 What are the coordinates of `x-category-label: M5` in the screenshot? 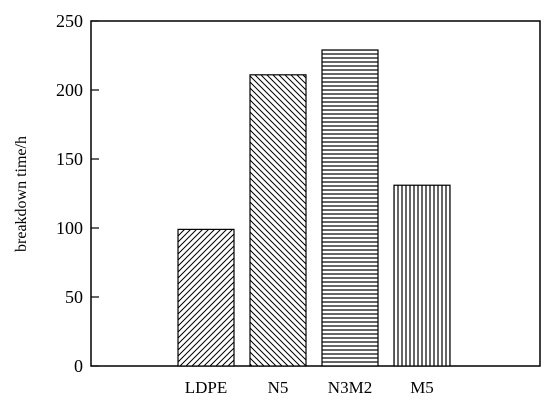 It's located at (422, 387).